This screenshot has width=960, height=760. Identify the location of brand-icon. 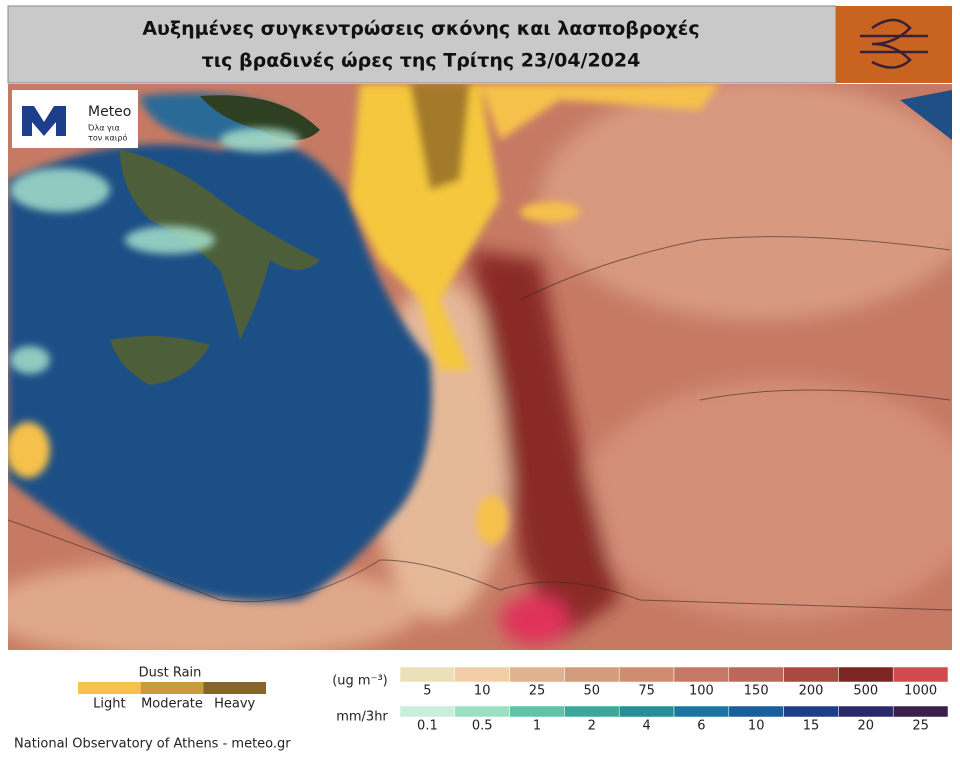
(894, 43).